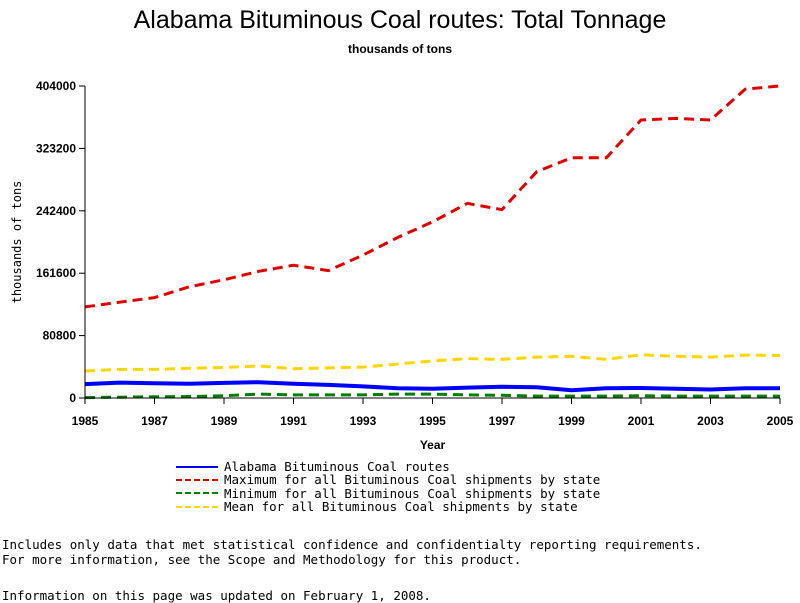 Image resolution: width=800 pixels, height=603 pixels. I want to click on x-tick-label: 1993, so click(363, 421).